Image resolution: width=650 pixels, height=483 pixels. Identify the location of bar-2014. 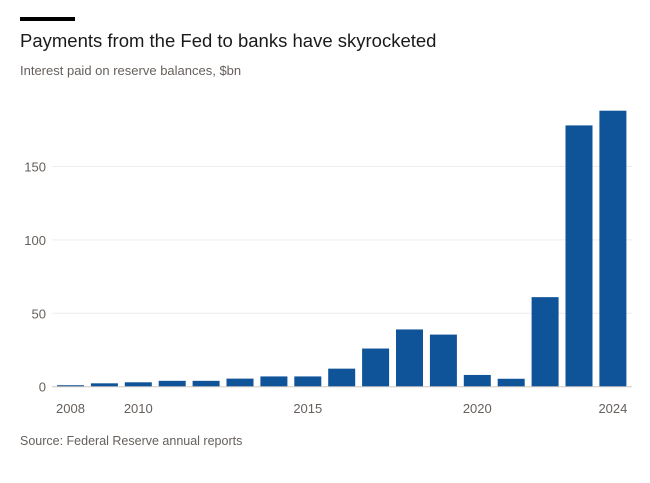
(274, 381).